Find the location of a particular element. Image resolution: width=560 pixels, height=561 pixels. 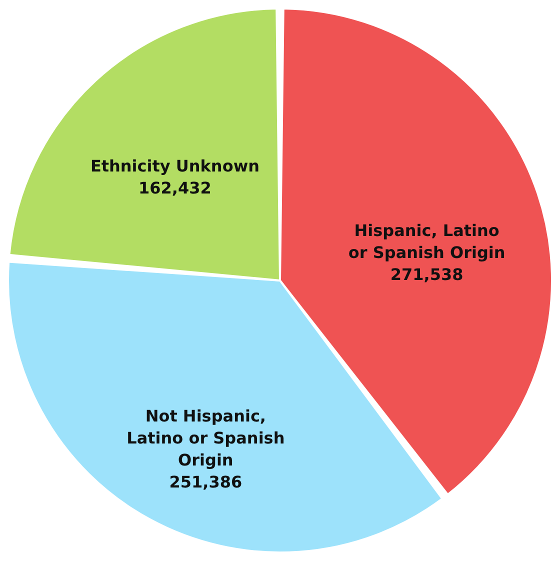

data-label: 271,538 is located at coordinates (427, 274).